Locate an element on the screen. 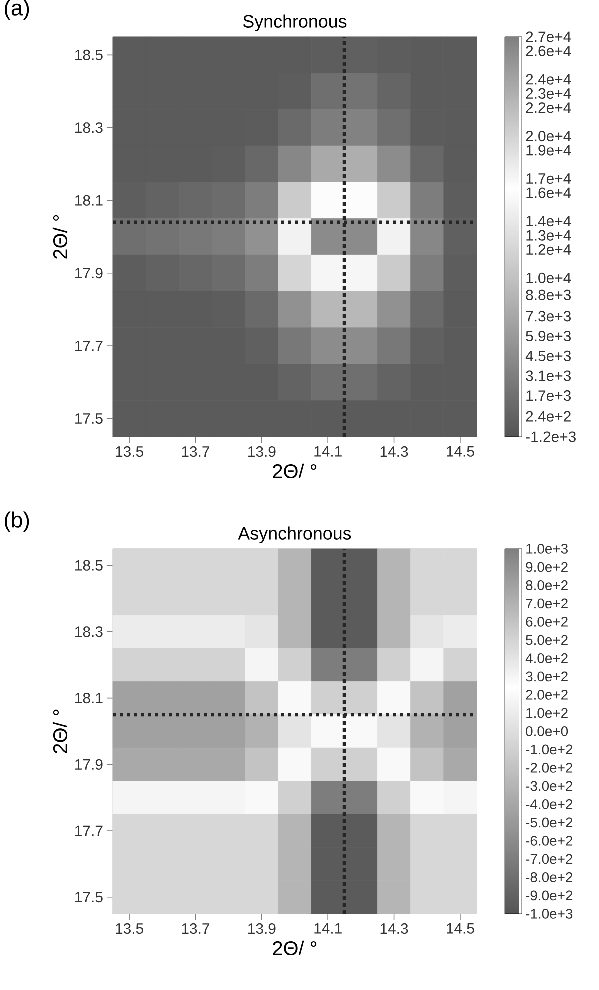 This screenshot has width=599, height=990. color-bar-label: -9.0e+2 is located at coordinates (549, 895).